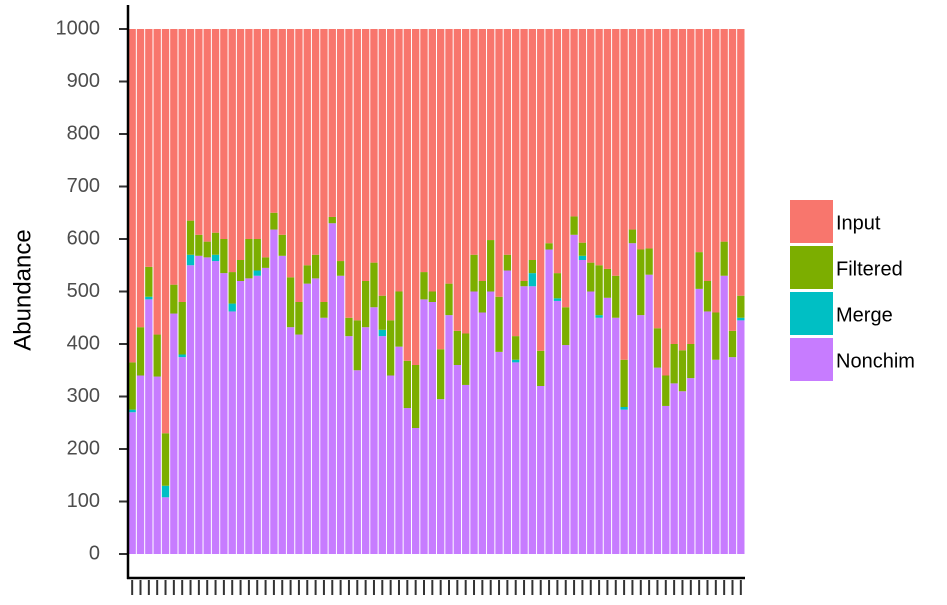  Describe the element at coordinates (83, 291) in the screenshot. I see `y-tick-label: 500` at that location.